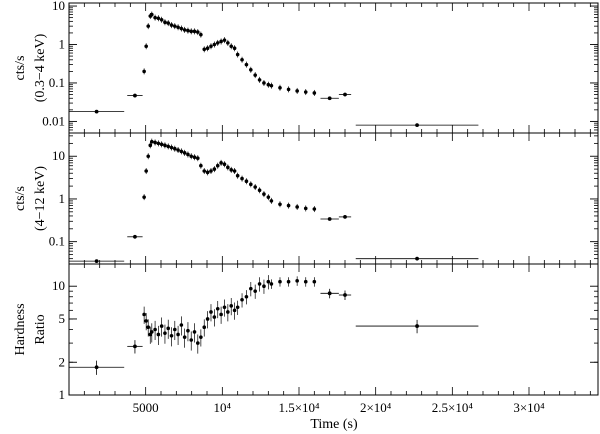  Describe the element at coordinates (20, 68) in the screenshot. I see `y-axis-label-line1: cts/s` at that location.